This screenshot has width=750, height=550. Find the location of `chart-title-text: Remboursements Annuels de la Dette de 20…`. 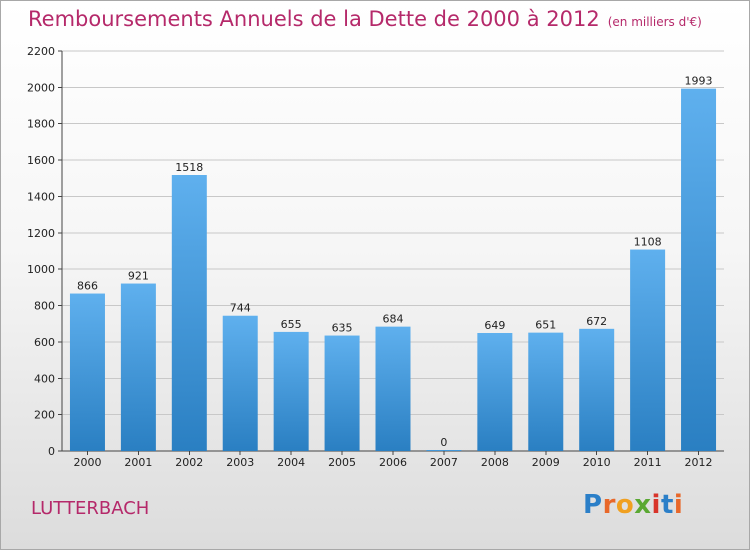

chart-title-text: Remboursements Annuels de la Dette de 20… is located at coordinates (314, 19).